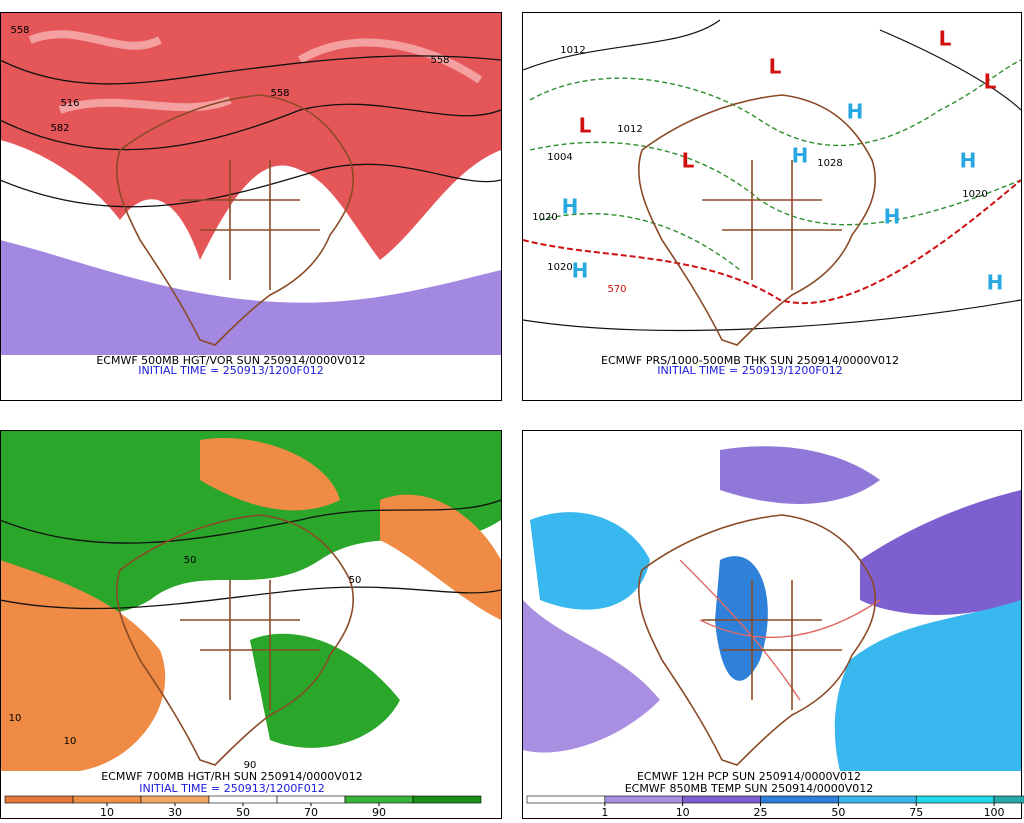  Describe the element at coordinates (232, 776) in the screenshot. I see `panel-title: ECMWF 700MB HGT/RH SUN 250914/0000V012` at that location.